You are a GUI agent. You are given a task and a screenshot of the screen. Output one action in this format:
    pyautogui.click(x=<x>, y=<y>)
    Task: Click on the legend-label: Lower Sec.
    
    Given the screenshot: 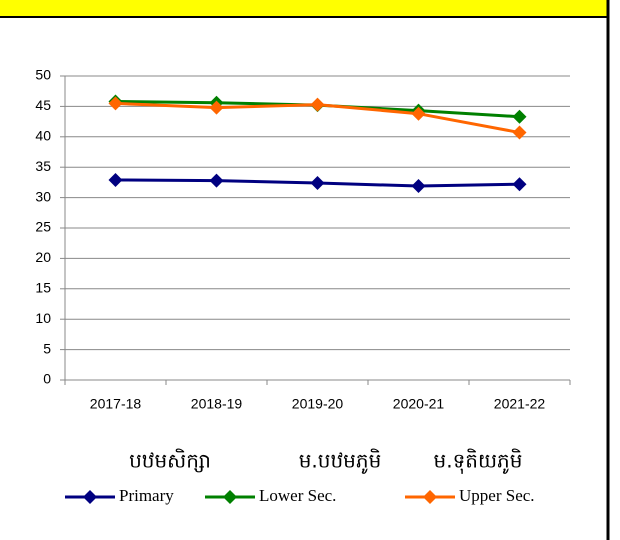 What is the action you would take?
    pyautogui.click(x=297, y=495)
    